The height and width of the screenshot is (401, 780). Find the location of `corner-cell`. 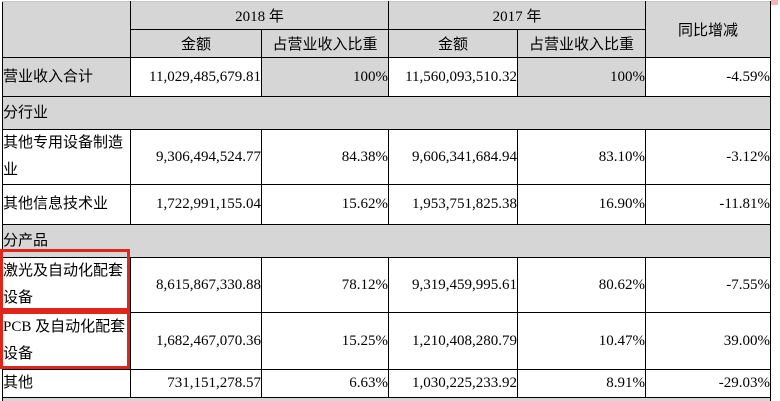

corner-cell is located at coordinates (66, 29).